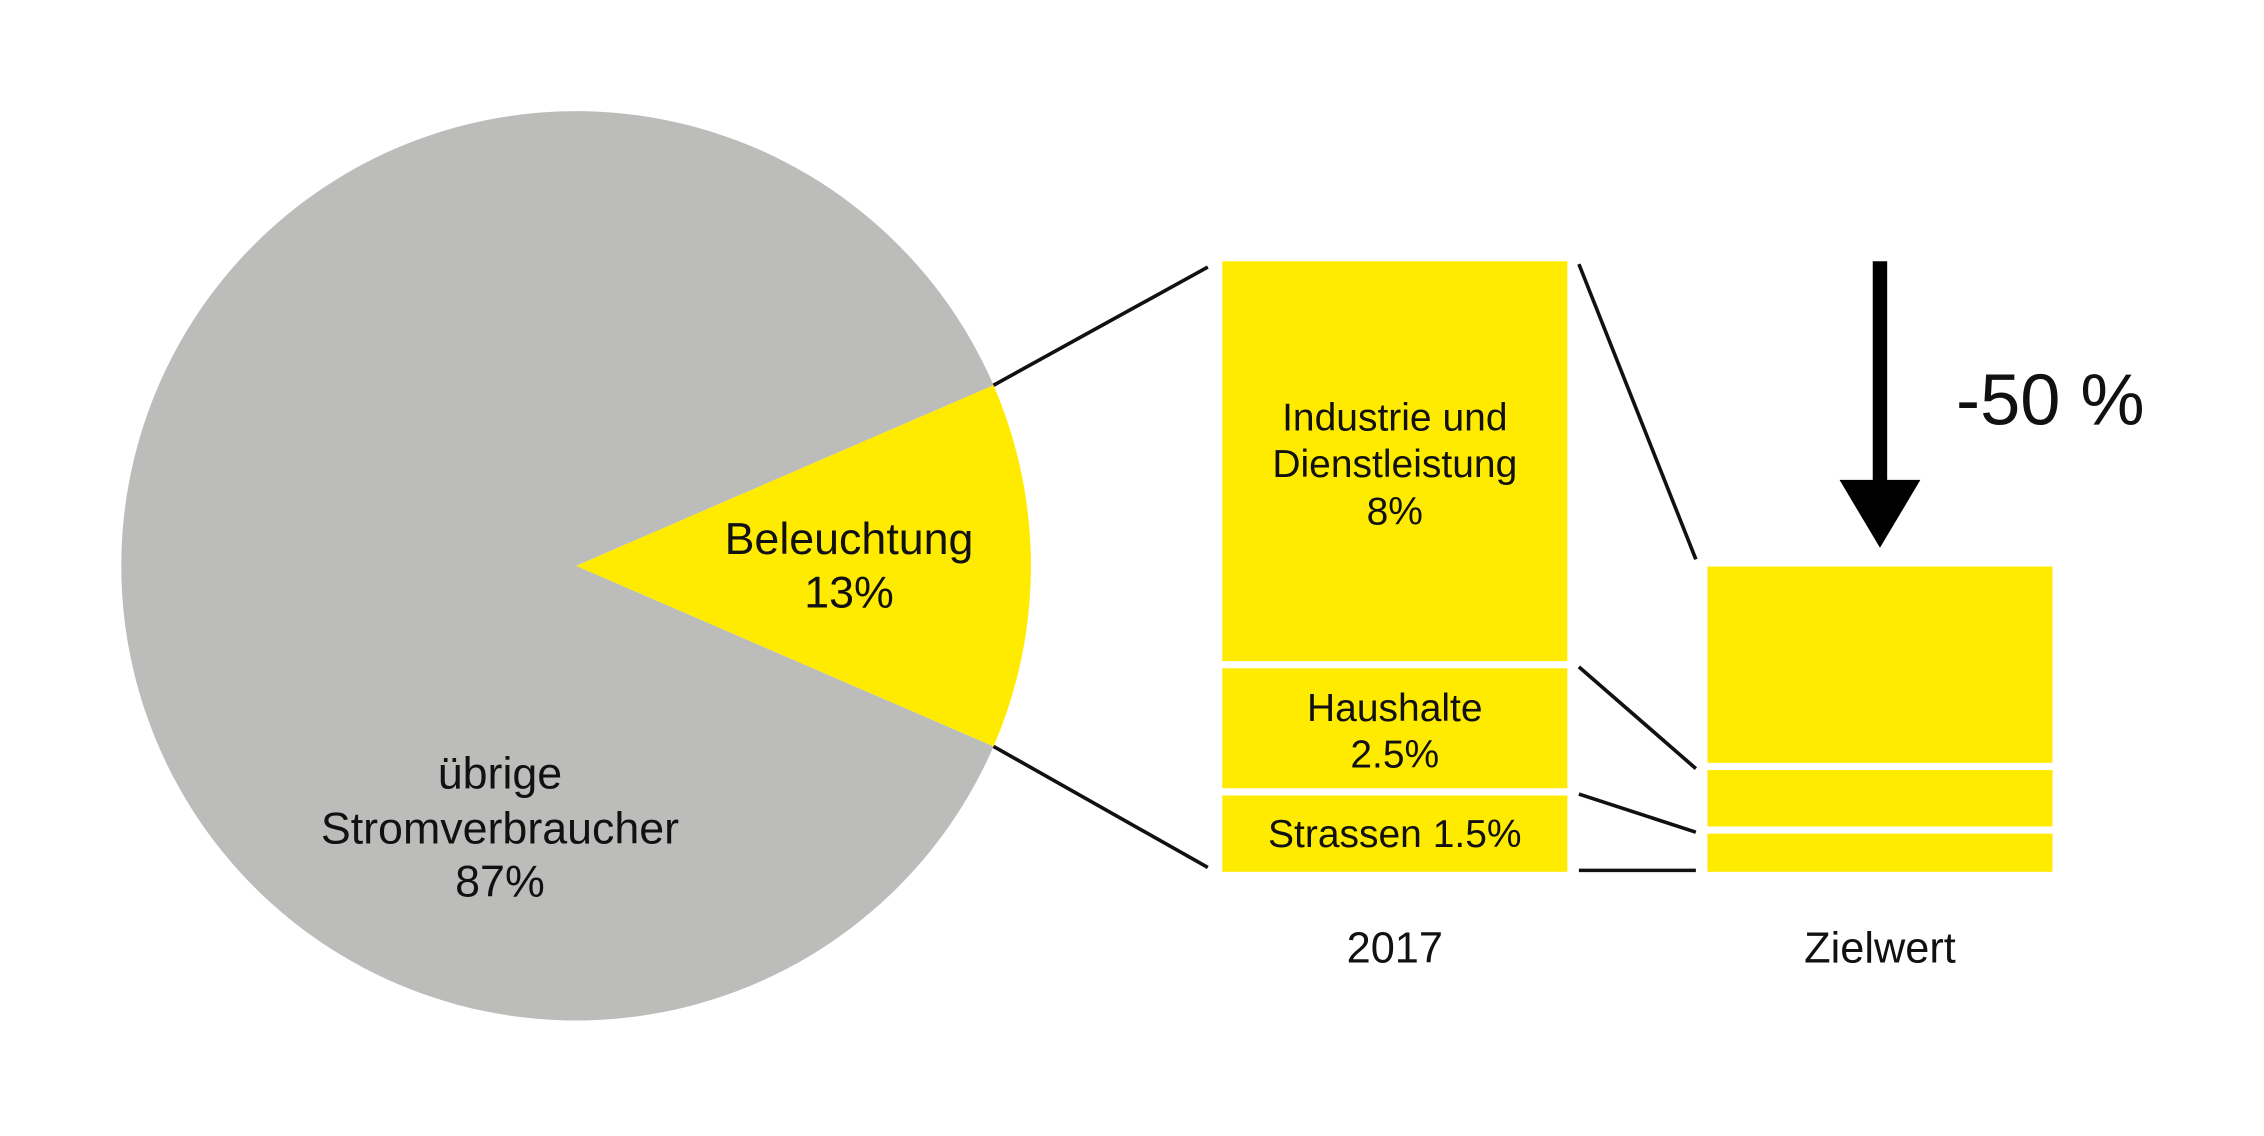 Image resolution: width=2264 pixels, height=1136 pixels. Describe the element at coordinates (849, 539) in the screenshot. I see `slice-name: Beleuchtung` at that location.